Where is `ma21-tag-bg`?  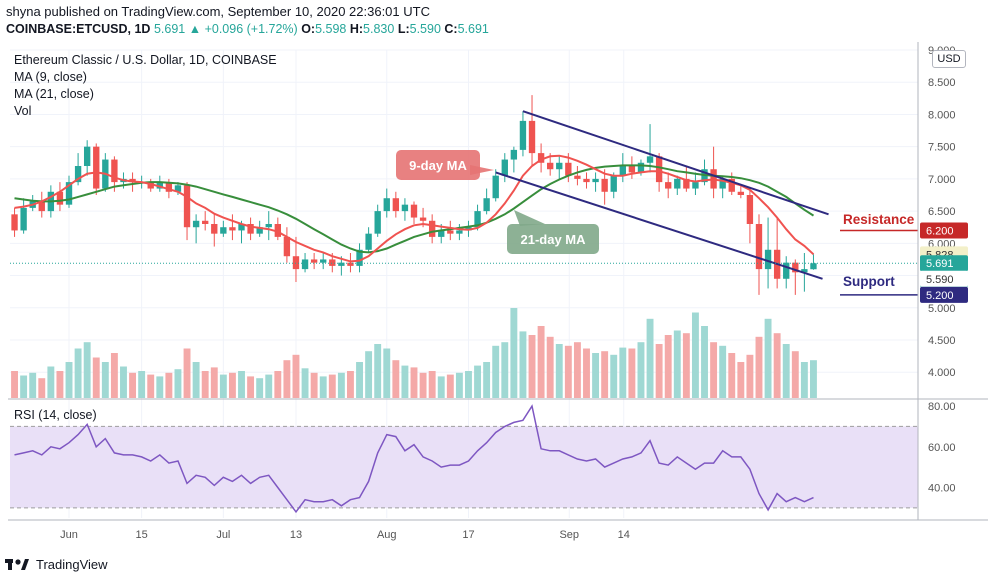 ma21-tag-bg is located at coordinates (553, 239).